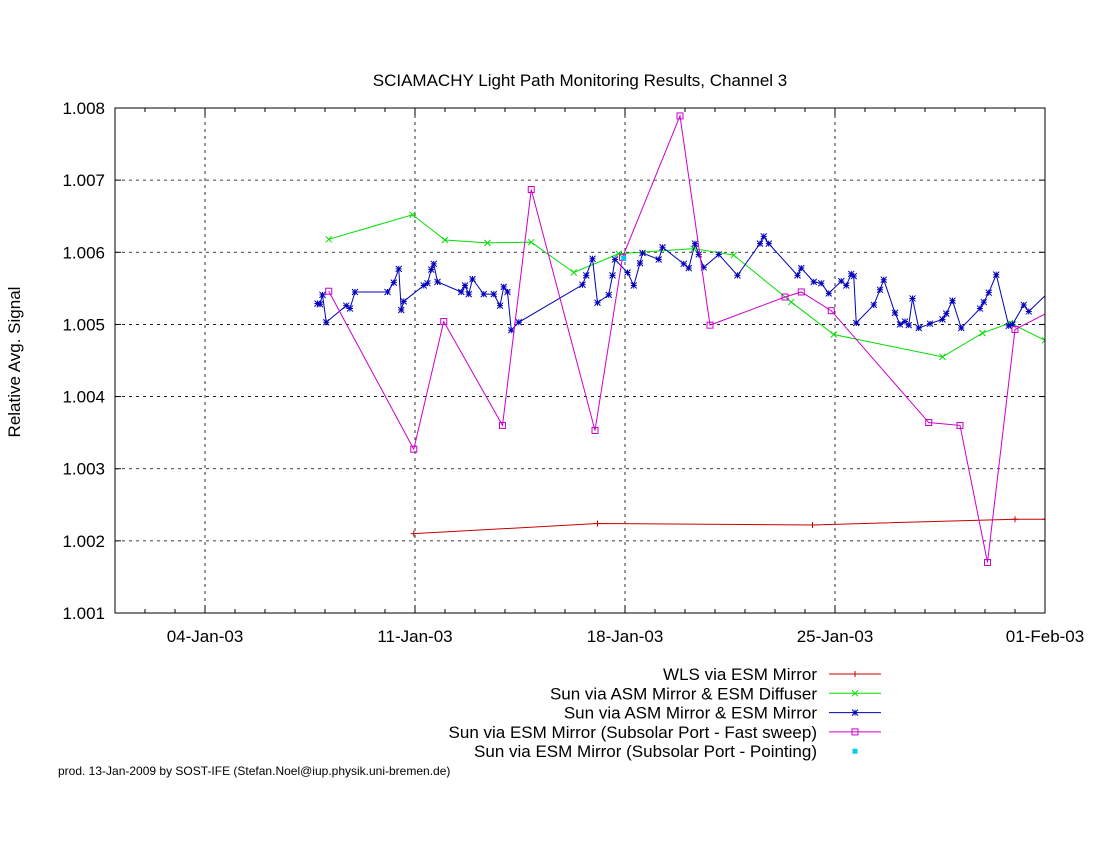  I want to click on x-tick-label: 18-Jan-03, so click(625, 636).